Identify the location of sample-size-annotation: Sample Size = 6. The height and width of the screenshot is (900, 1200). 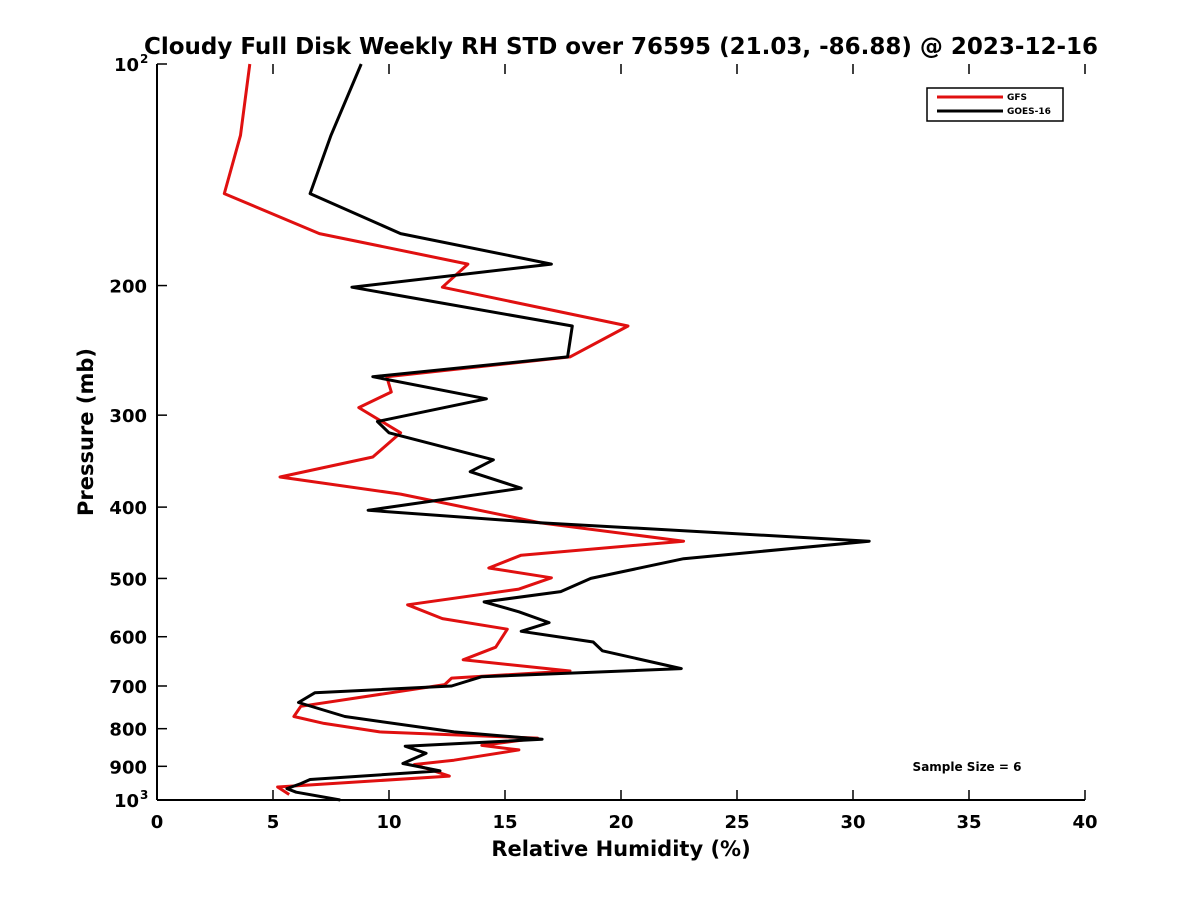
(967, 767).